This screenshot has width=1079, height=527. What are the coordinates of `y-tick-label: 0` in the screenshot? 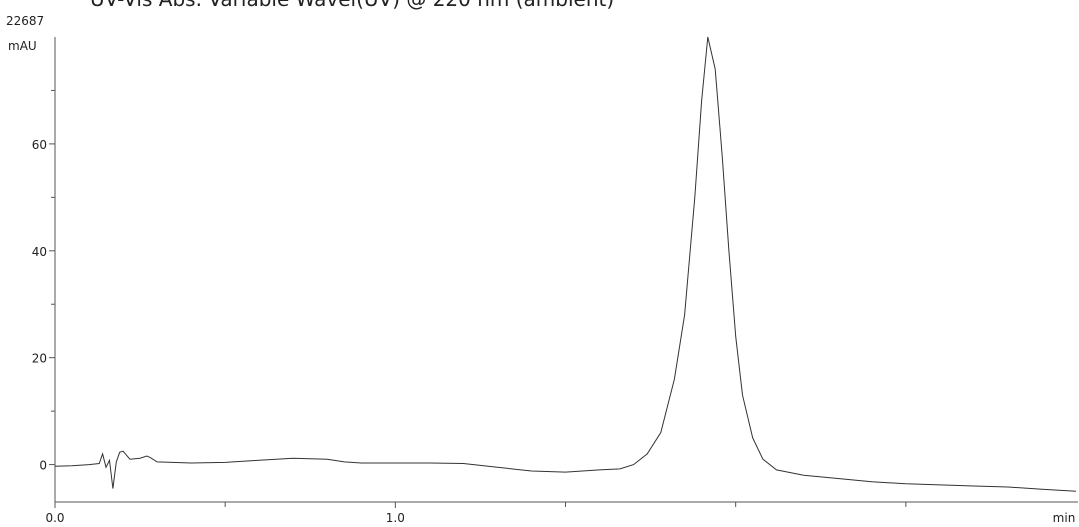 It's located at (43, 466).